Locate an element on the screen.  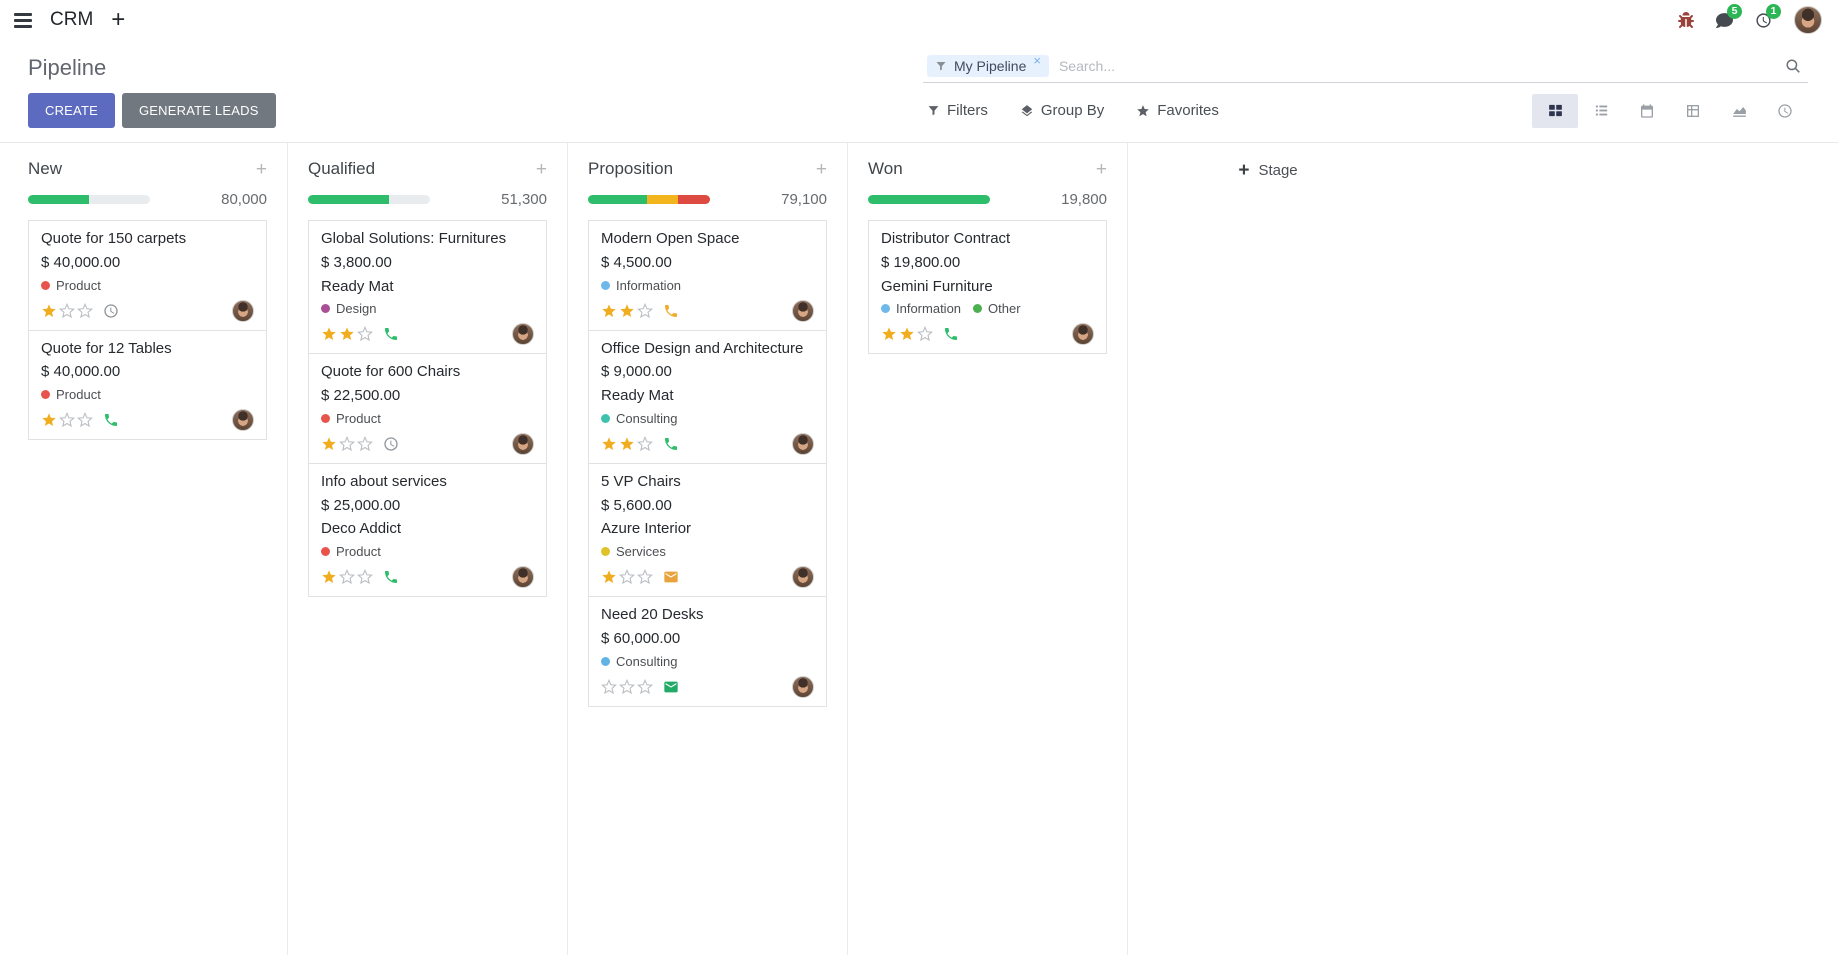
apps-menu-icon is located at coordinates (23, 20).